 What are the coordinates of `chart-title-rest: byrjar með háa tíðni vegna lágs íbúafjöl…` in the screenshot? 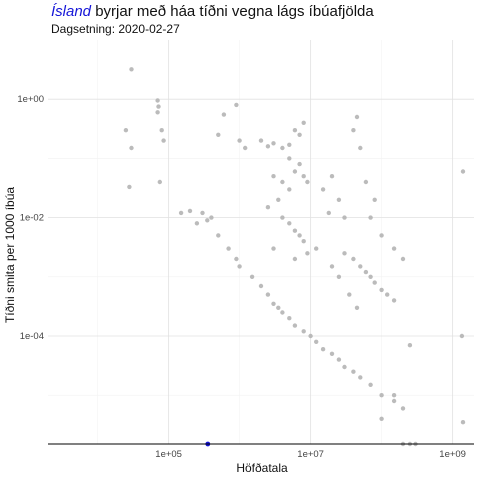 It's located at (232, 11).